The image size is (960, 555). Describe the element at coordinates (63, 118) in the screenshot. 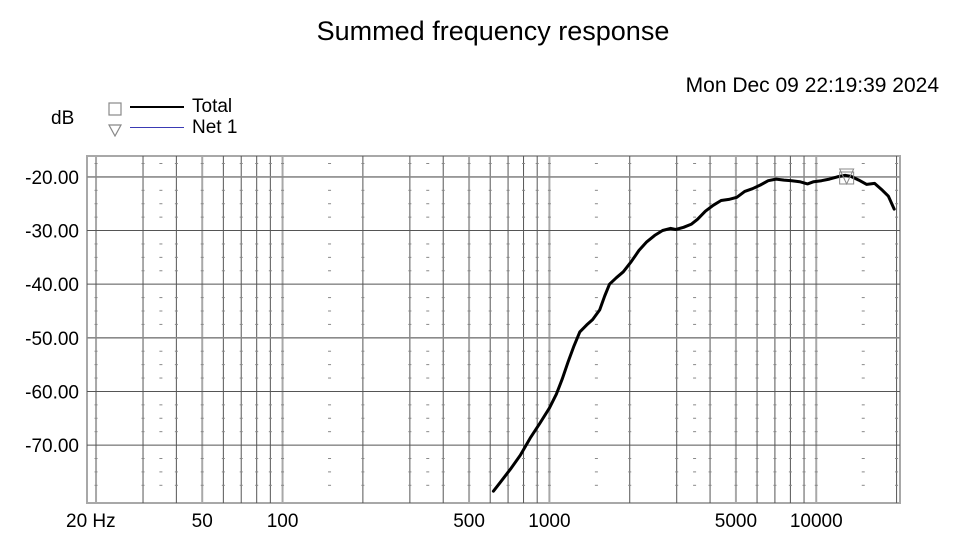

I see `y-axis-unit-label: dB` at that location.